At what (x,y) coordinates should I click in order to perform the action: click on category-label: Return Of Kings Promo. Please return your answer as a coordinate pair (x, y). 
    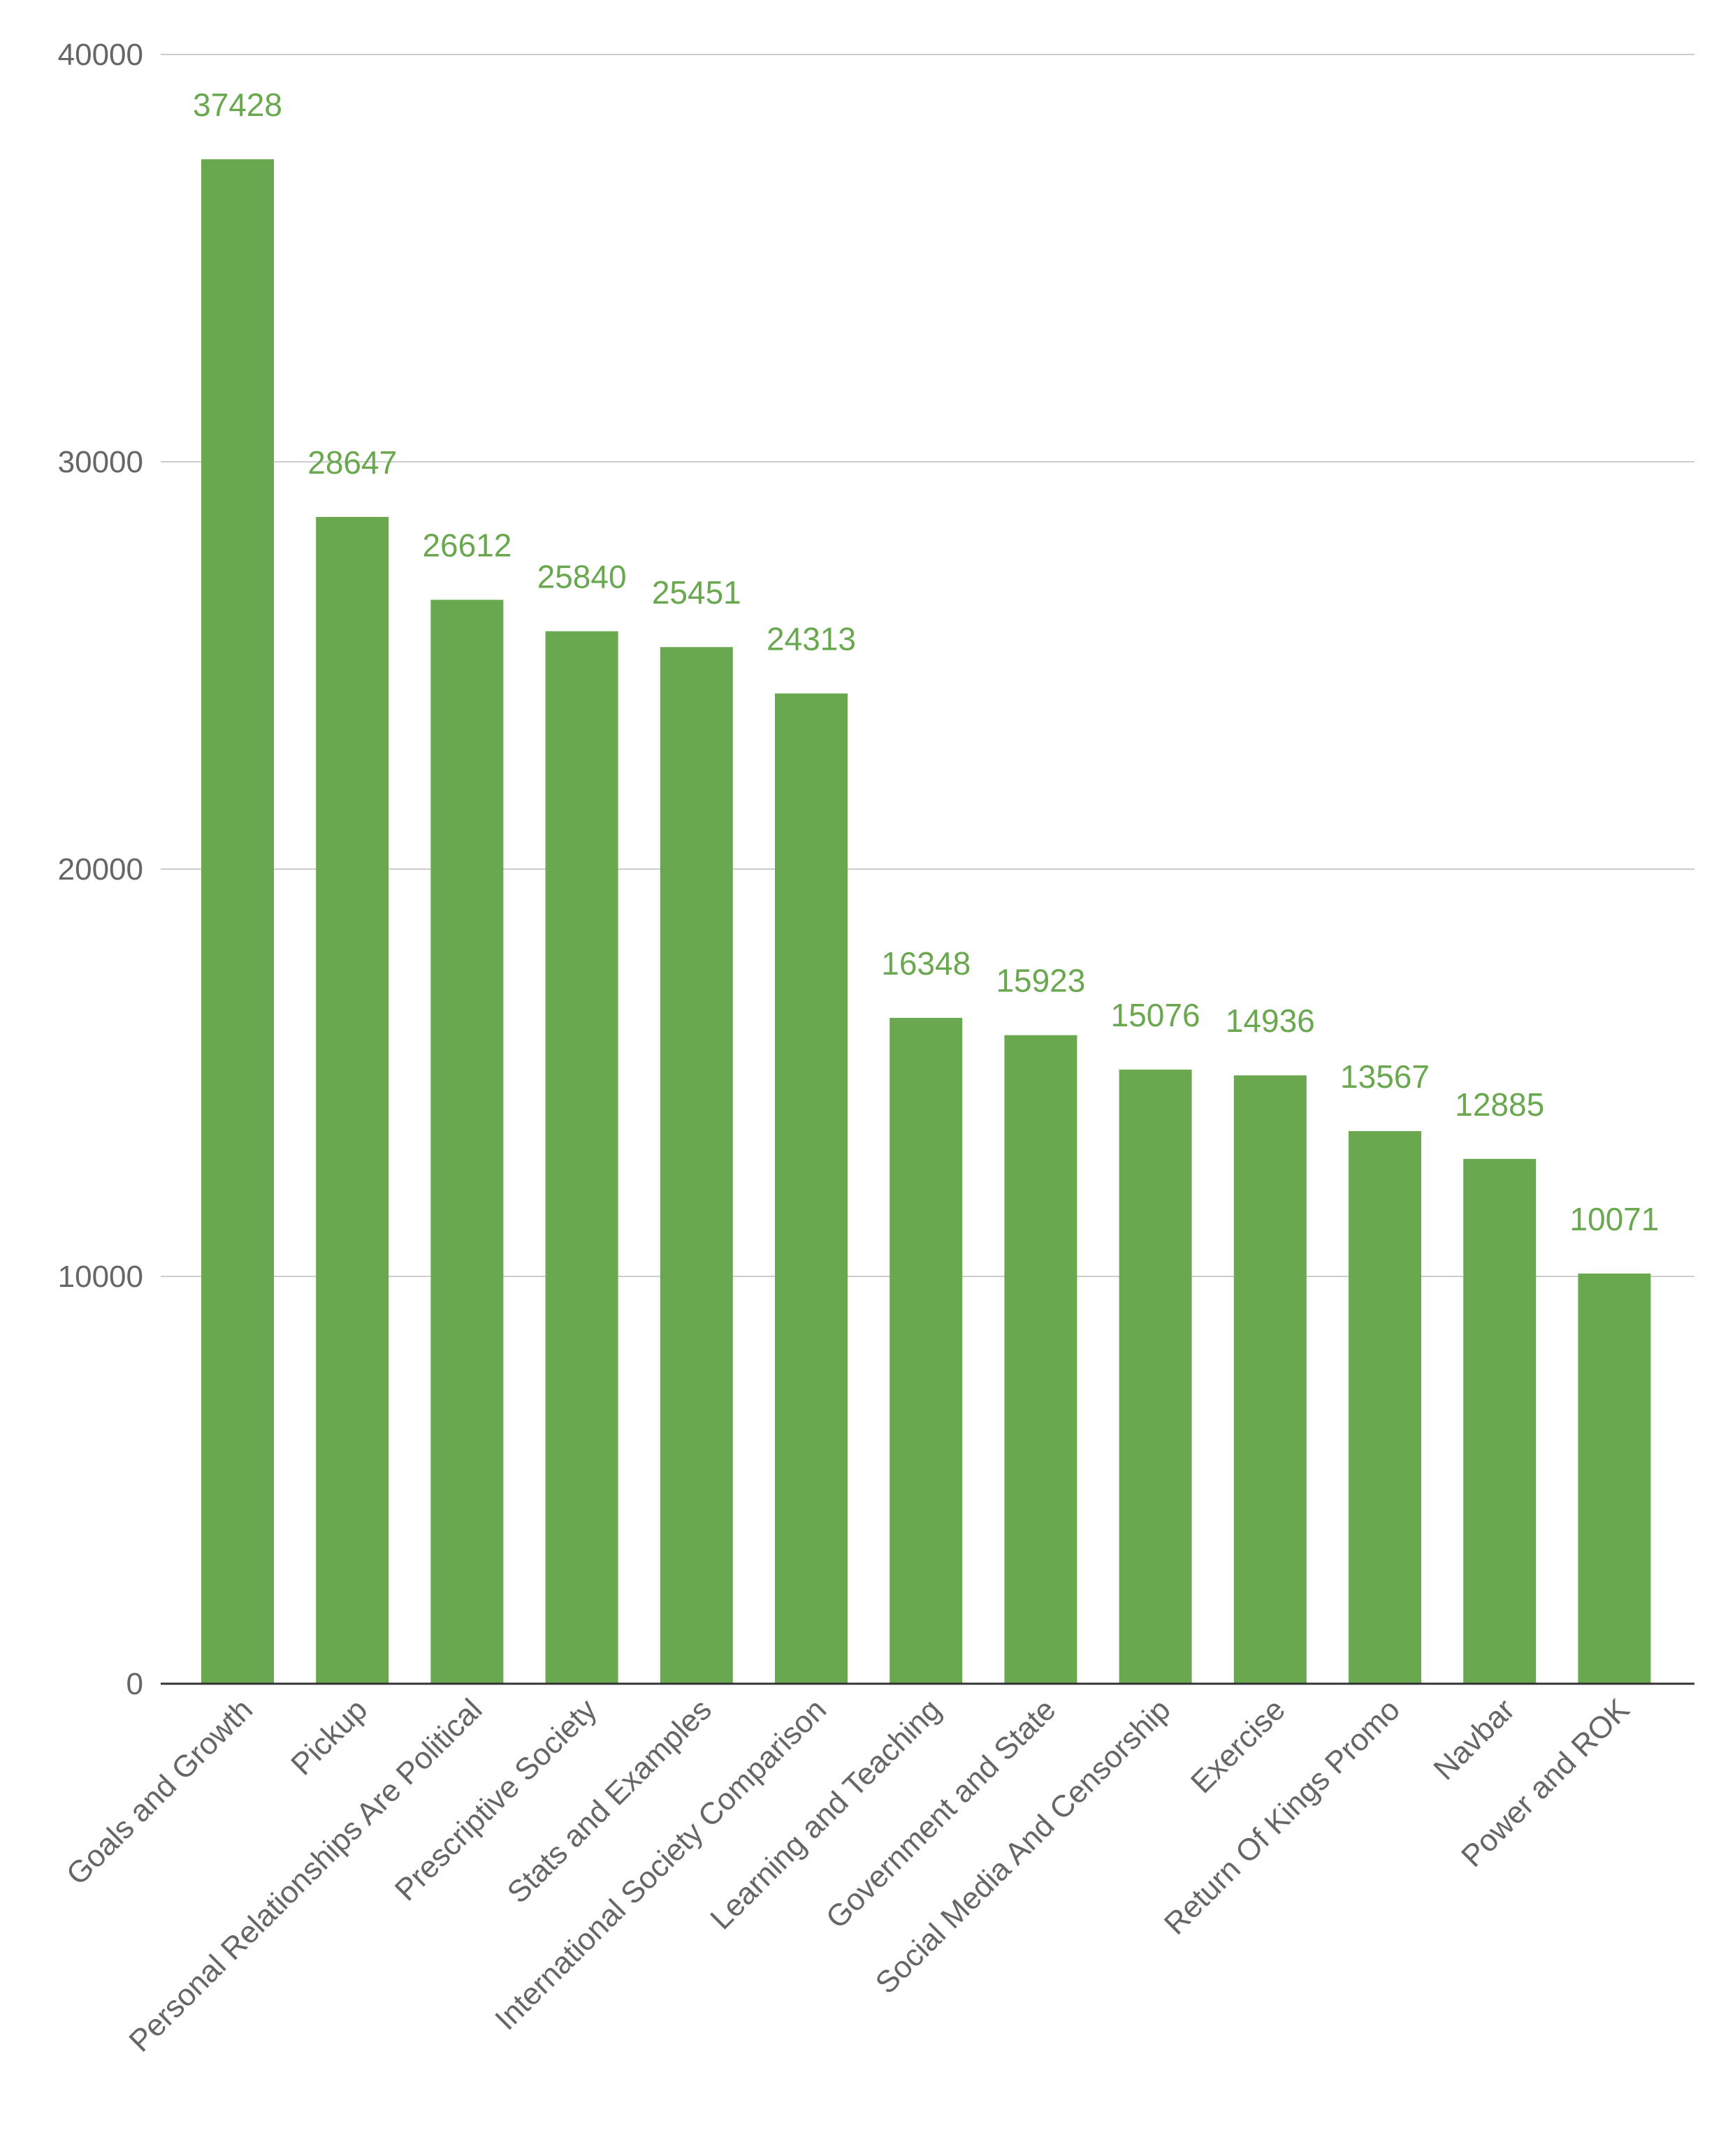
    Looking at the image, I should click on (1282, 1816).